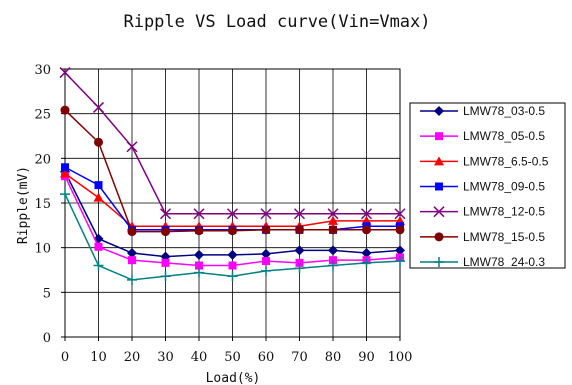  I want to click on y-tick-label: 10, so click(42, 249).